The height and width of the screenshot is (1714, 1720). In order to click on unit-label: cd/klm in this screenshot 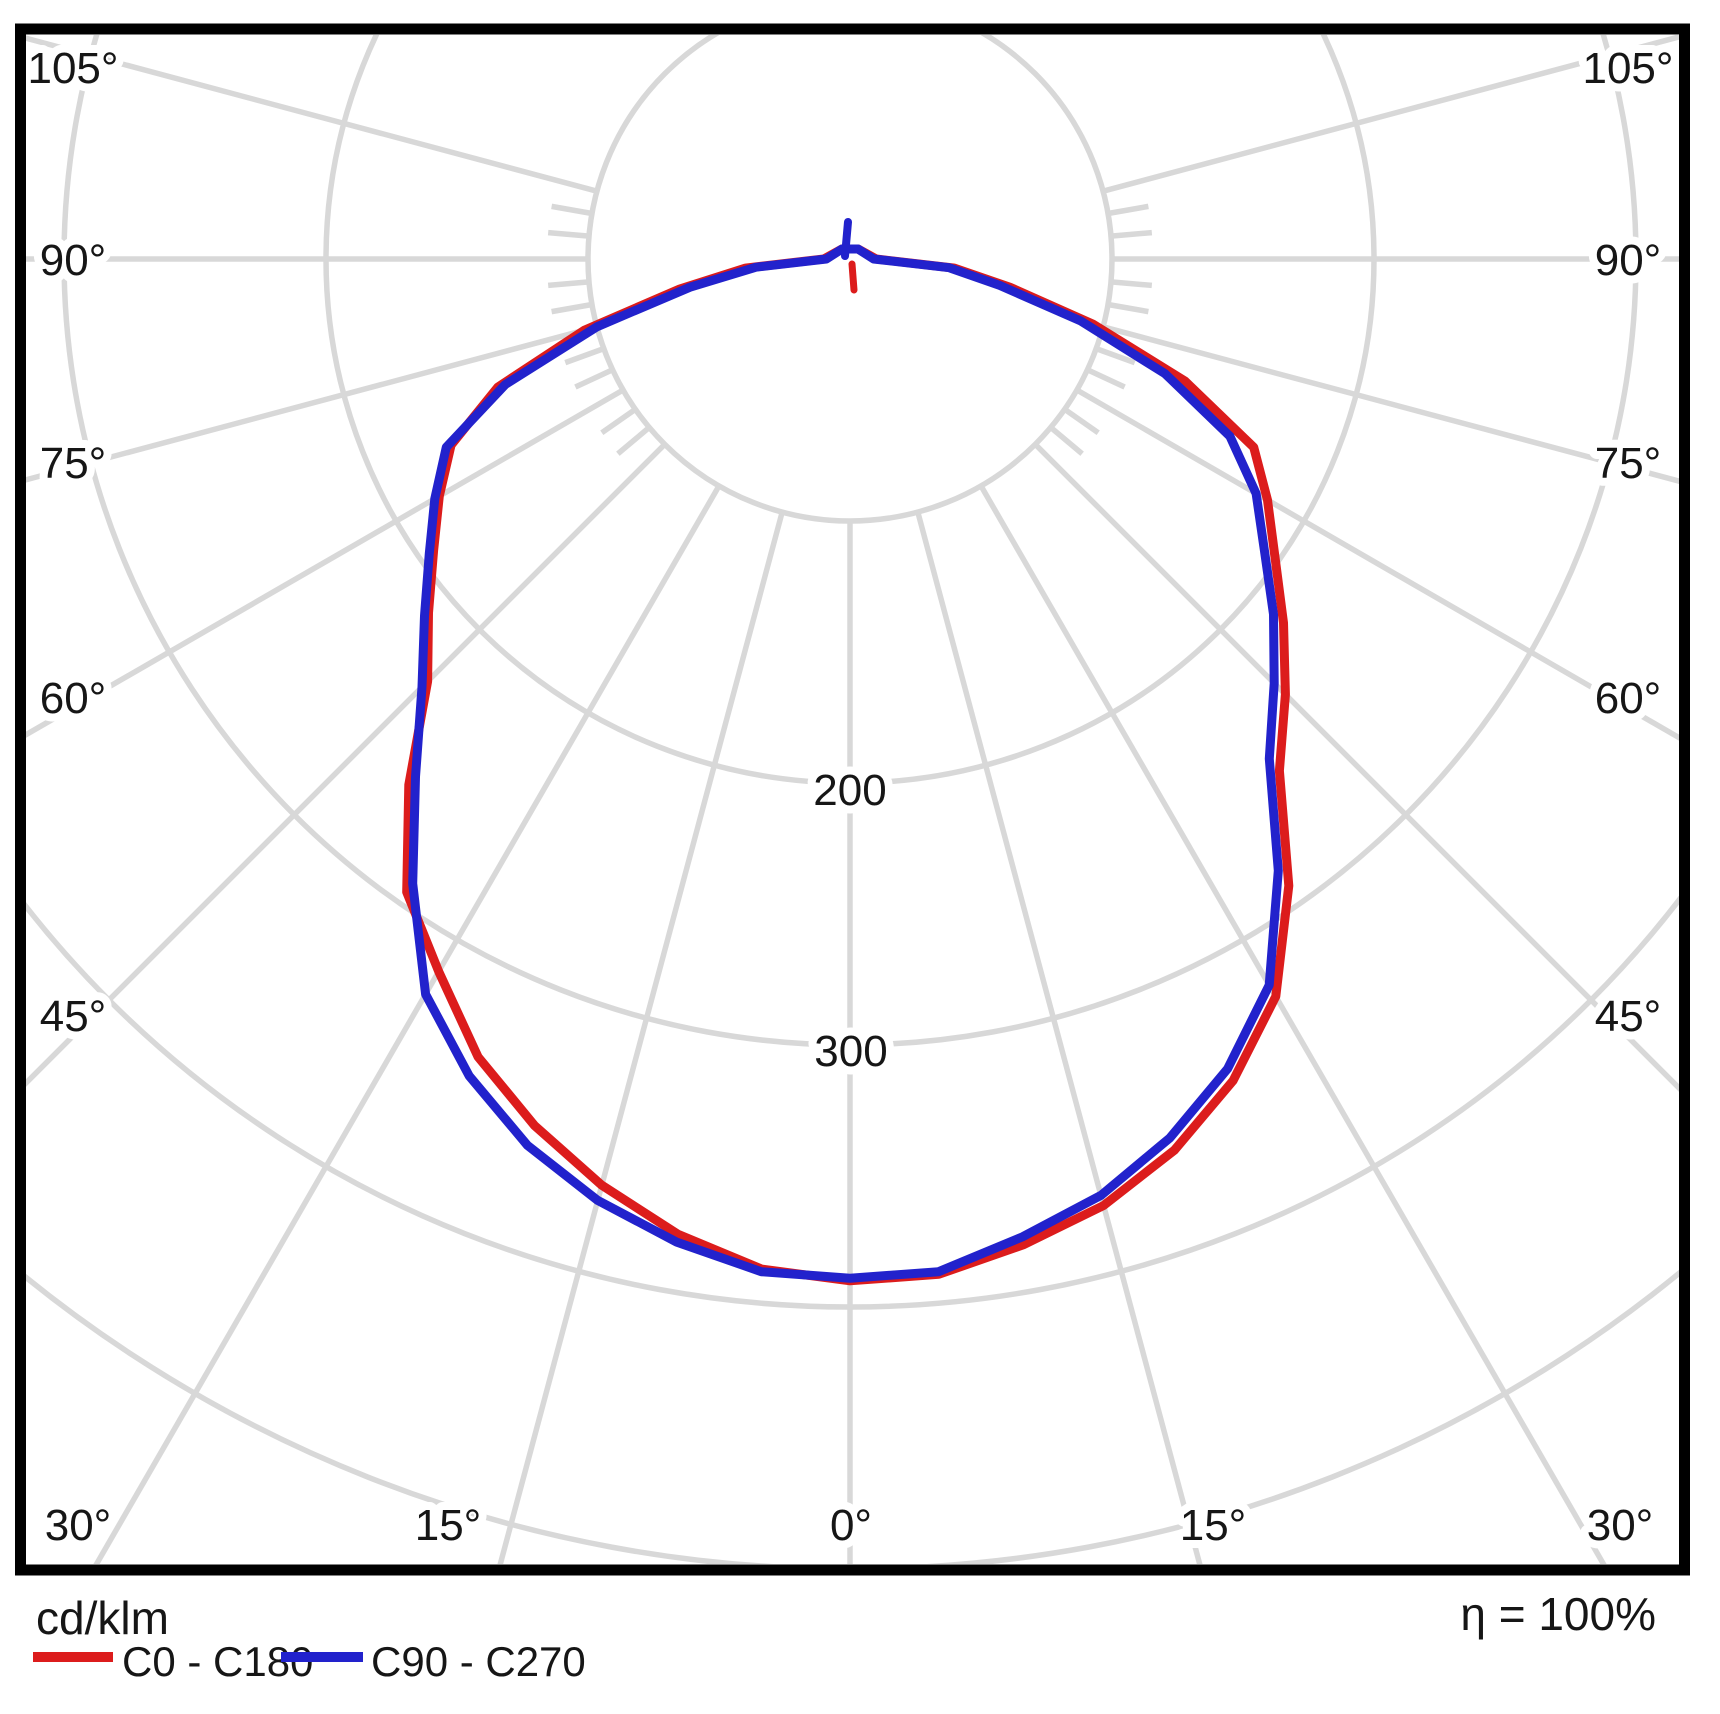, I will do `click(102, 1618)`.